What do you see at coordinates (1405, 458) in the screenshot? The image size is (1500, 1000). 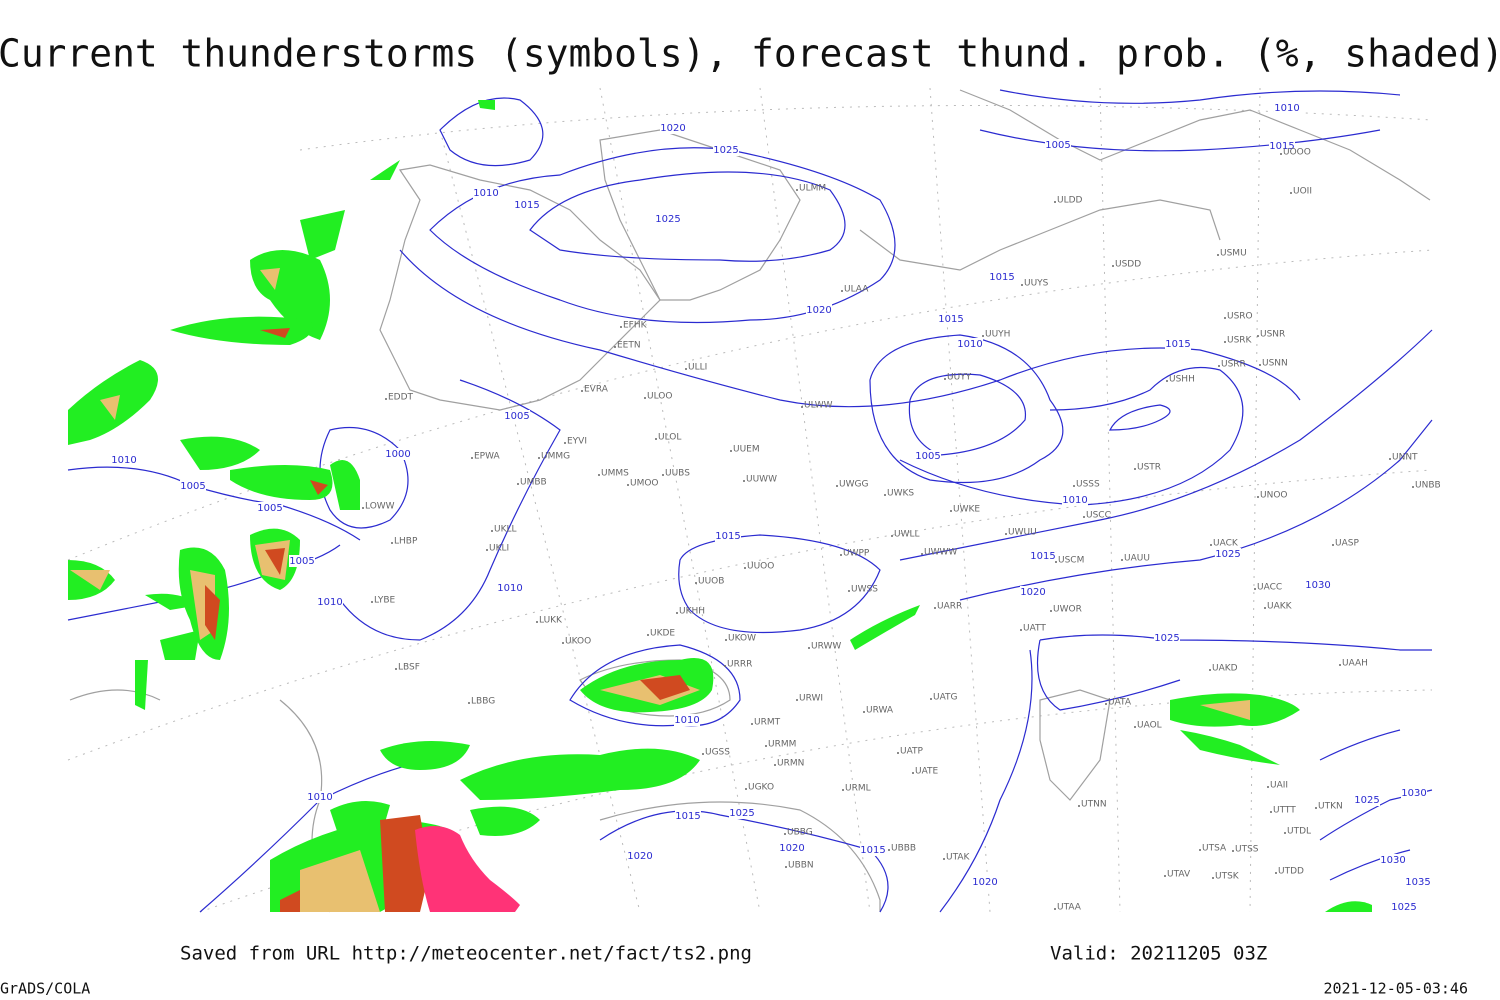 I see `station-label: UNNT` at bounding box center [1405, 458].